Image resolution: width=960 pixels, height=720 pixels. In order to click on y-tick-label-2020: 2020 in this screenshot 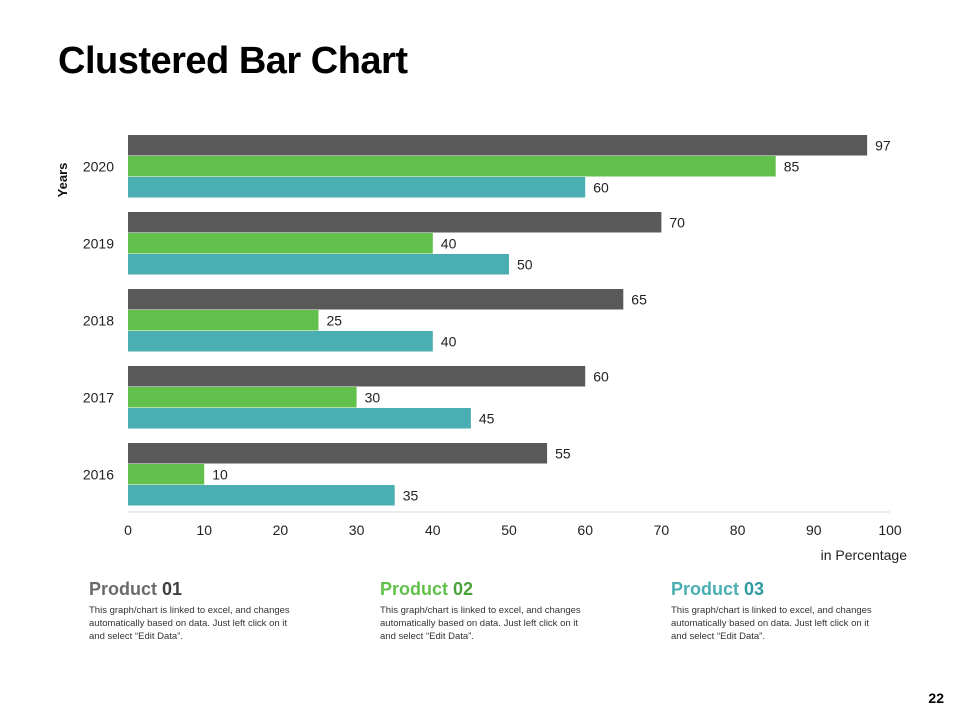, I will do `click(98, 166)`.